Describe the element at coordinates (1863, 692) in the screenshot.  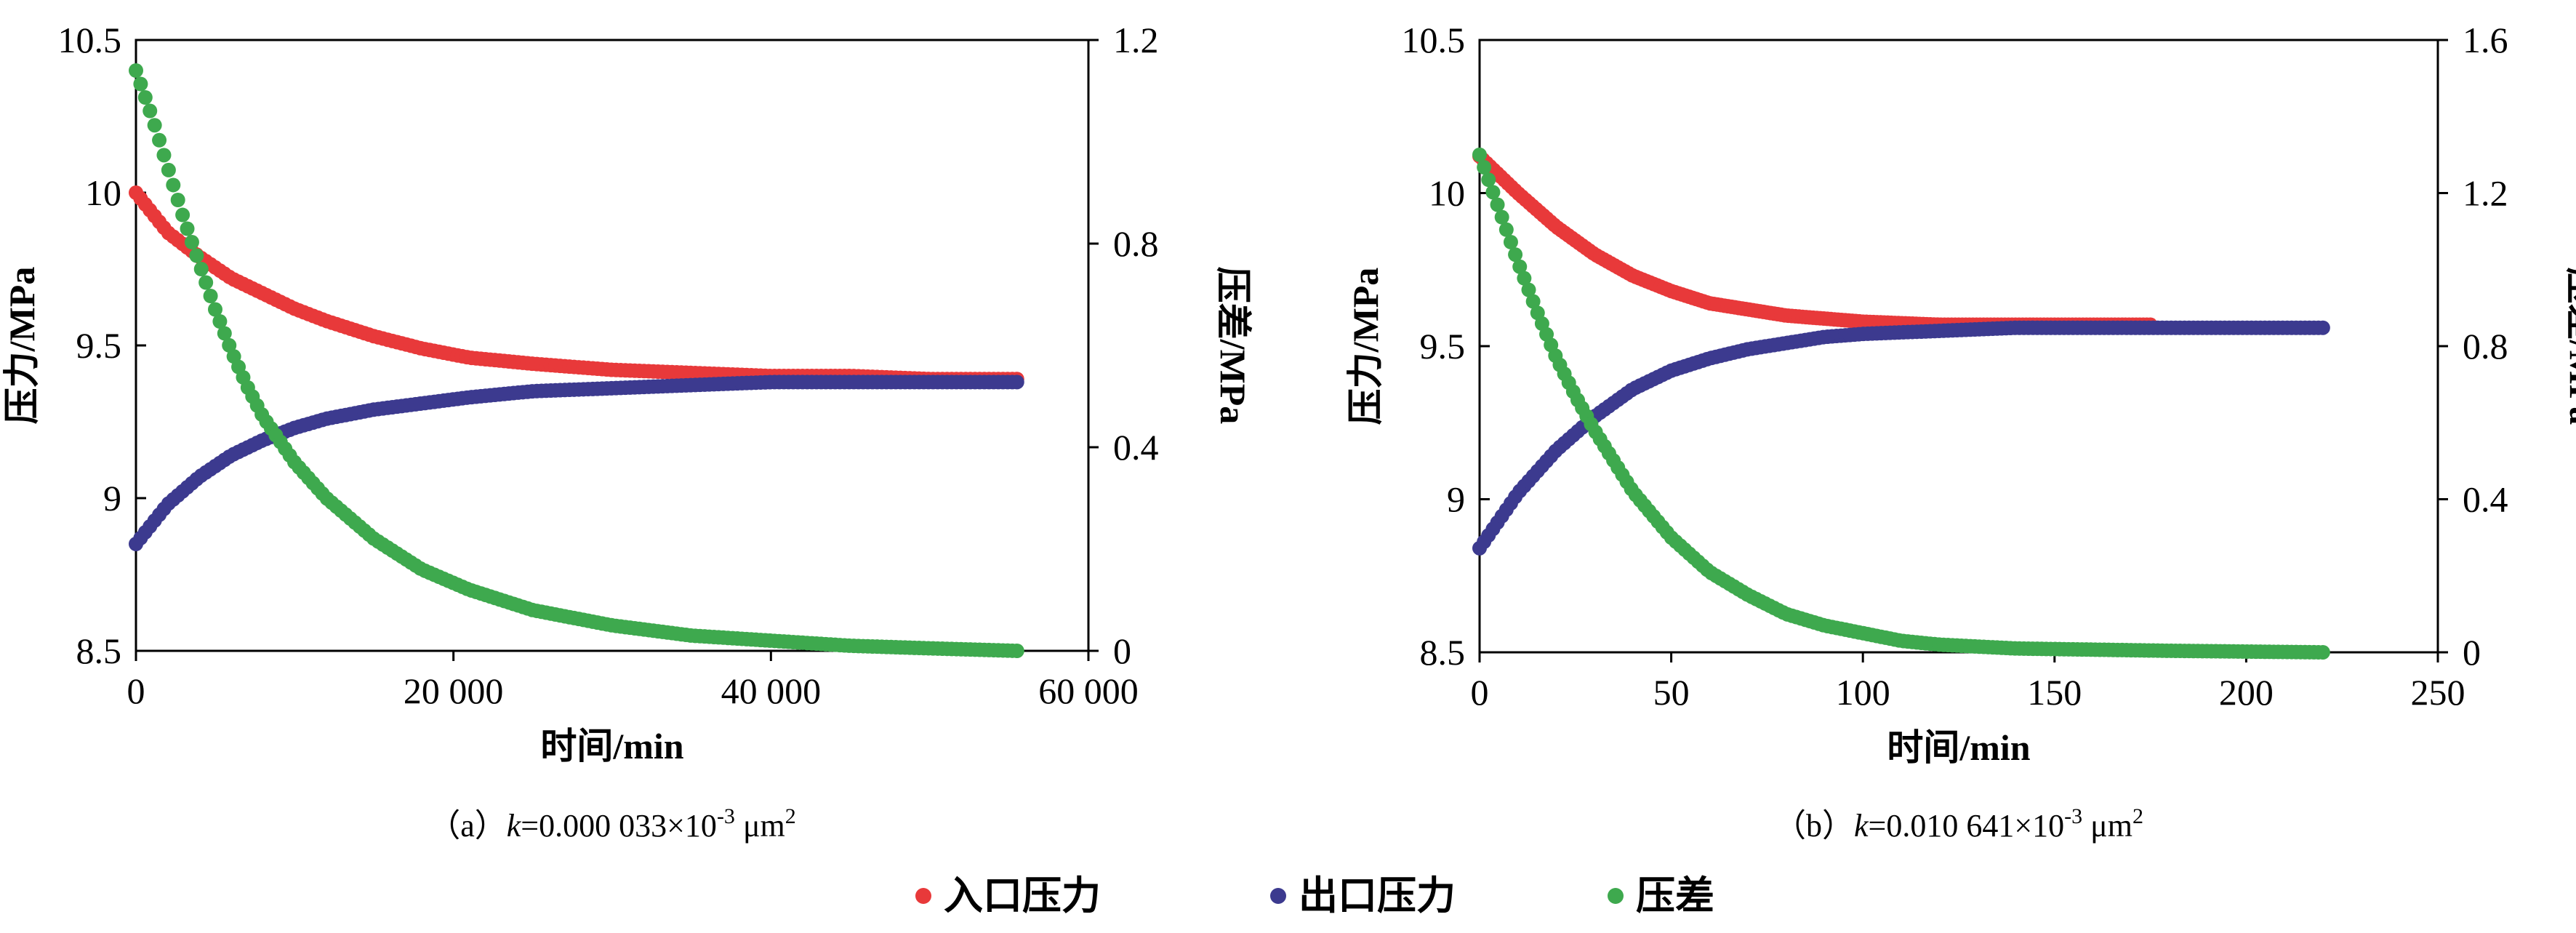
I see `x-tick-label-b-2: 100` at that location.